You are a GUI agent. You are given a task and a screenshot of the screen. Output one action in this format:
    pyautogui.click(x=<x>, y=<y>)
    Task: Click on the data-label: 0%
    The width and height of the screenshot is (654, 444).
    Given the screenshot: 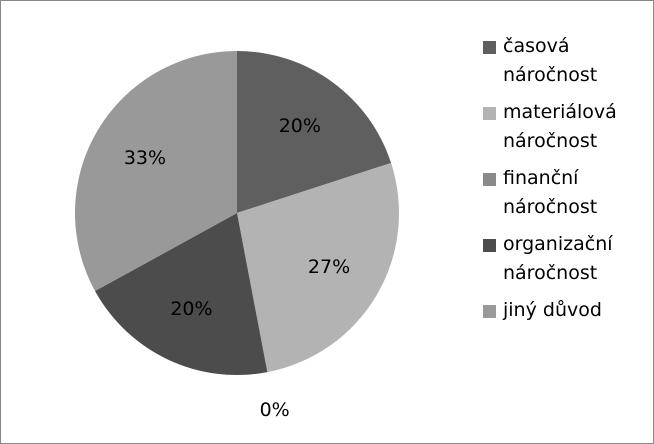 What is the action you would take?
    pyautogui.click(x=275, y=410)
    